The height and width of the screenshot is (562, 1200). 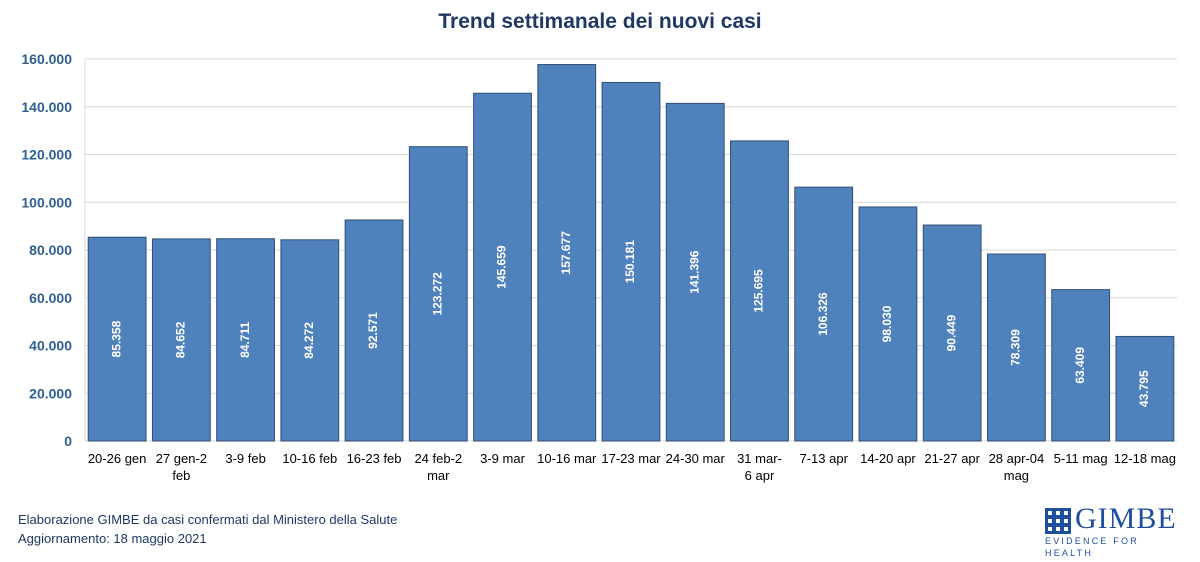 I want to click on data-label: 84.272, so click(x=309, y=340).